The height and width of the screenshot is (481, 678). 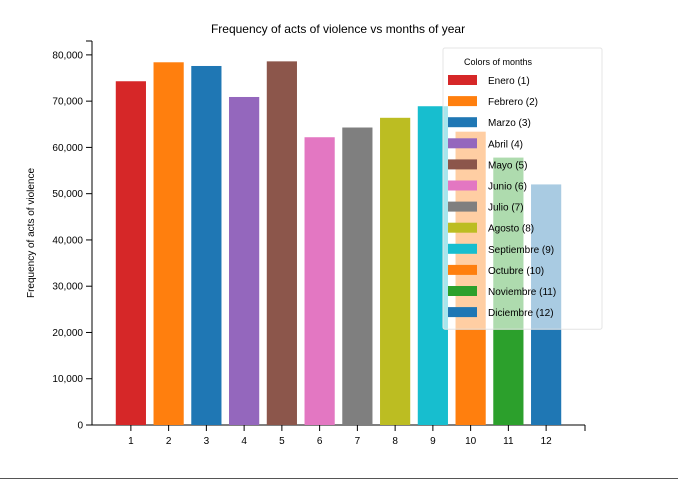 What do you see at coordinates (513, 102) in the screenshot?
I see `legend-item-label: Febrero (2)` at bounding box center [513, 102].